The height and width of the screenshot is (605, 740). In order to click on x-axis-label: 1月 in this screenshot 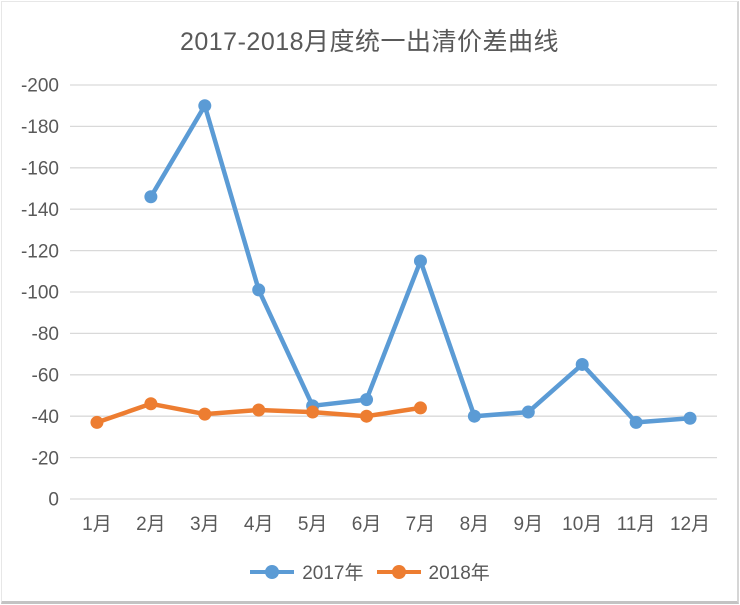, I will do `click(97, 524)`.